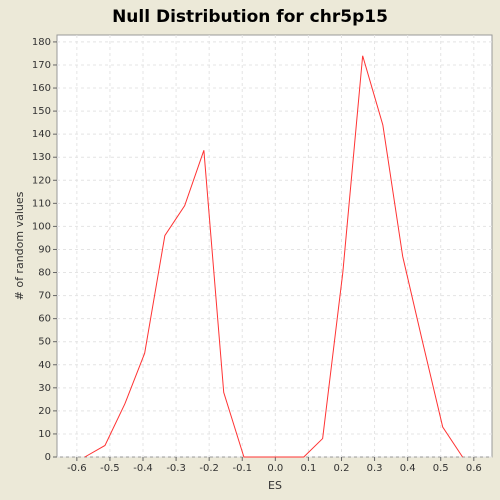 The image size is (500, 500). What do you see at coordinates (44, 388) in the screenshot?
I see `y-tick-label: 30` at bounding box center [44, 388].